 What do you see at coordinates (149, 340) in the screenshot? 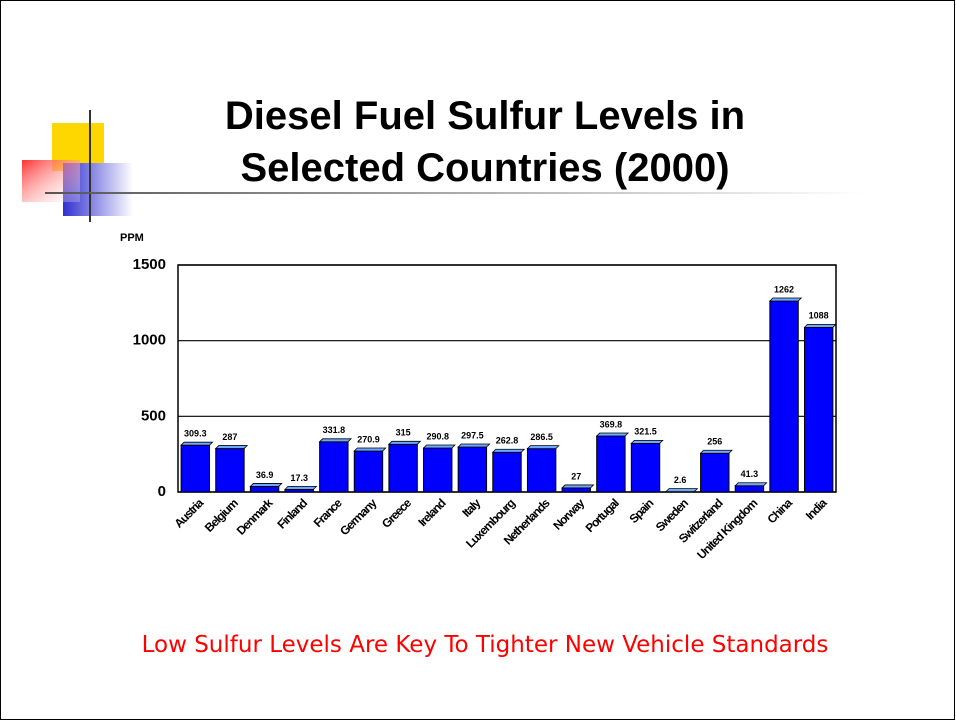
I see `y-tick-label: 1000` at bounding box center [149, 340].